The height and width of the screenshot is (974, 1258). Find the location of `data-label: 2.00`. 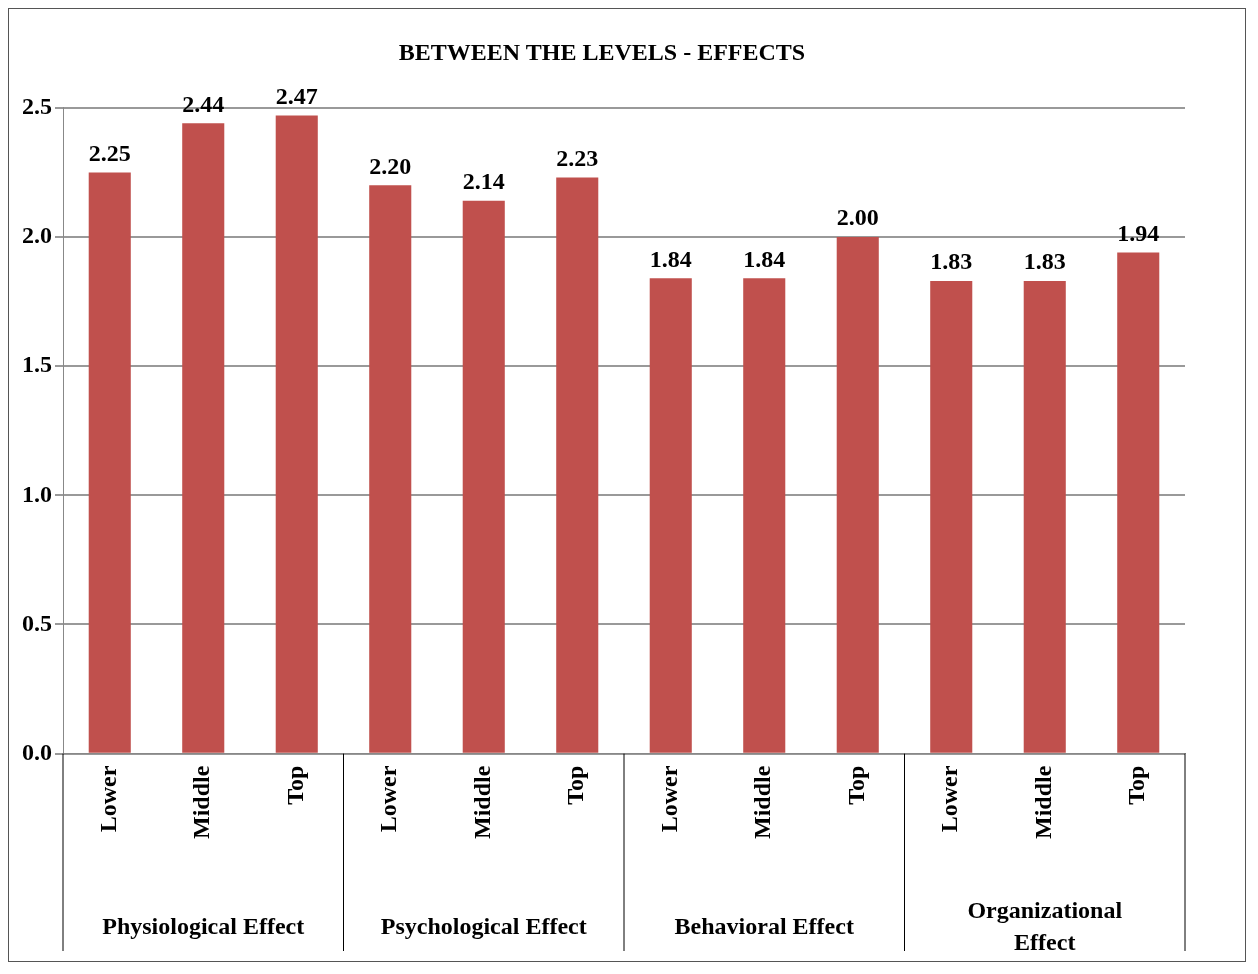

data-label: 2.00 is located at coordinates (857, 217).